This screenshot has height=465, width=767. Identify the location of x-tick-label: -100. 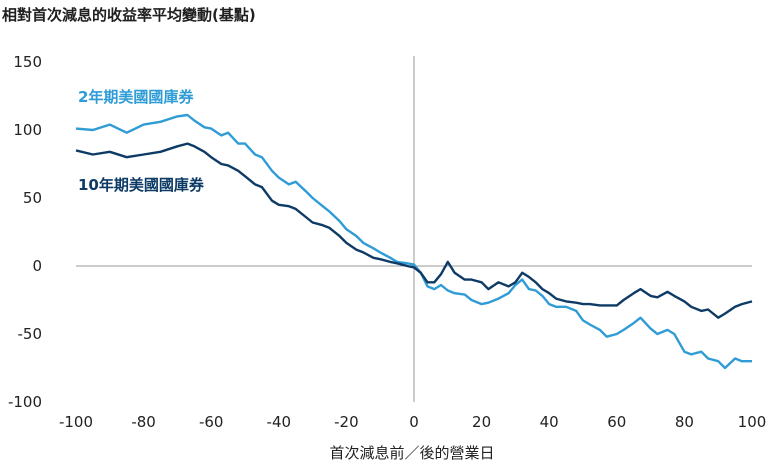
(76, 422).